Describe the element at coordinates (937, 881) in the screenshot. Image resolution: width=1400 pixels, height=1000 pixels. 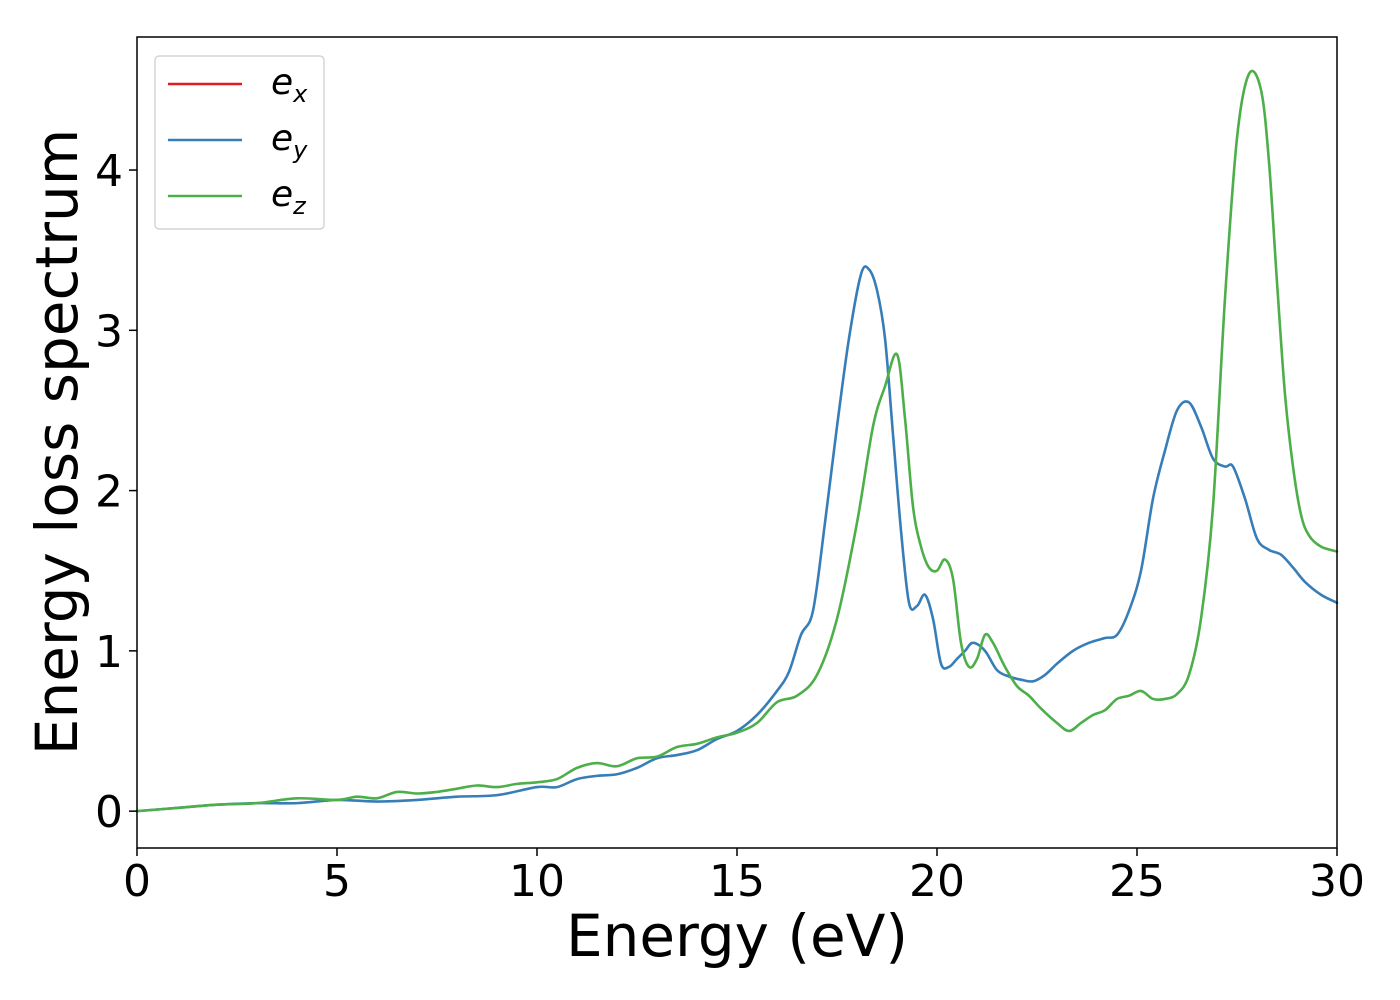
I see `x-tick-label: 20` at that location.